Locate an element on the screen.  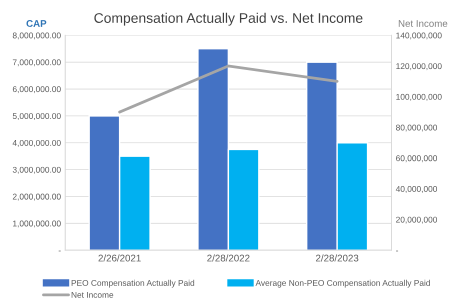
chart-title: Compensation Actually Paid vs. Net Income is located at coordinates (228, 19).